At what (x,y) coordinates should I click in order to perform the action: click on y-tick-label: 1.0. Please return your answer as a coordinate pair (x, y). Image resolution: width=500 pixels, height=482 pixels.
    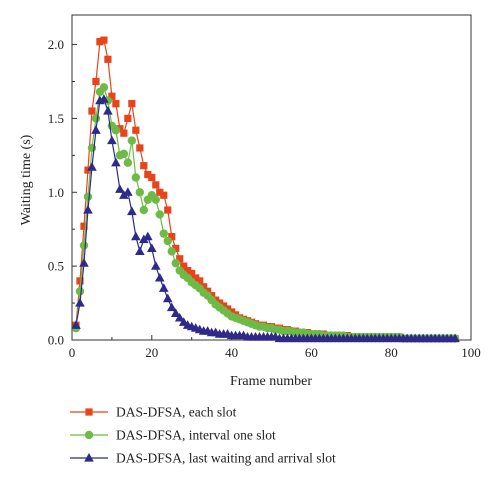
    Looking at the image, I should click on (56, 192).